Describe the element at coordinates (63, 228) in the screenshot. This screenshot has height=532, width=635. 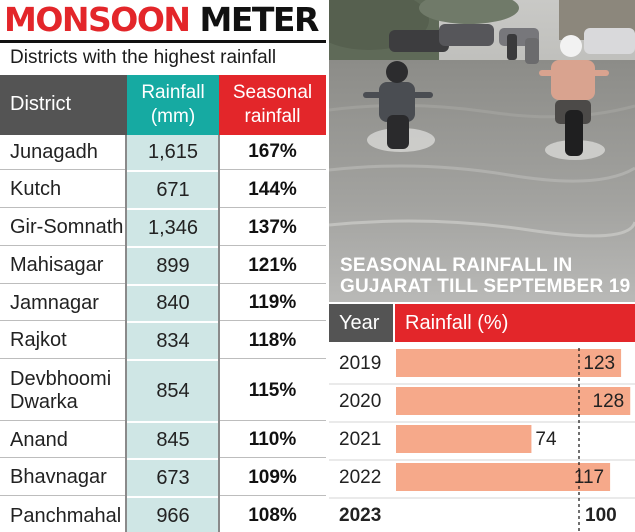
I see `cell-district: Gir-Somnath` at that location.